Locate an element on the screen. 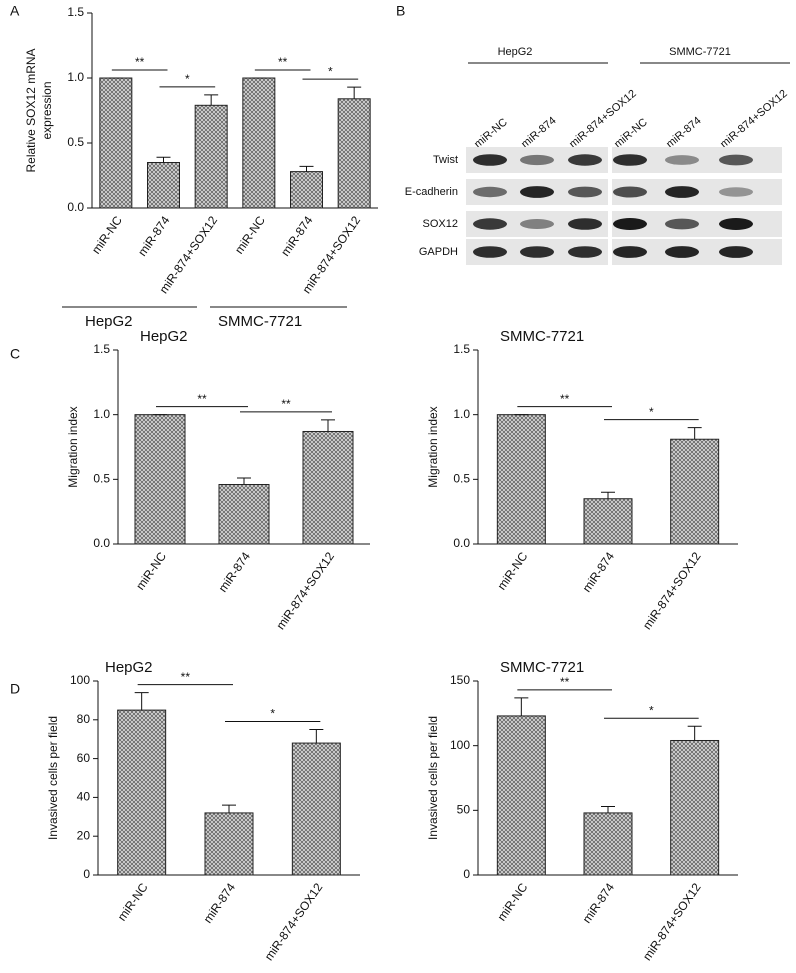 Image resolution: width=796 pixels, height=973 pixels. protein-label: E-cadherin is located at coordinates (431, 192).